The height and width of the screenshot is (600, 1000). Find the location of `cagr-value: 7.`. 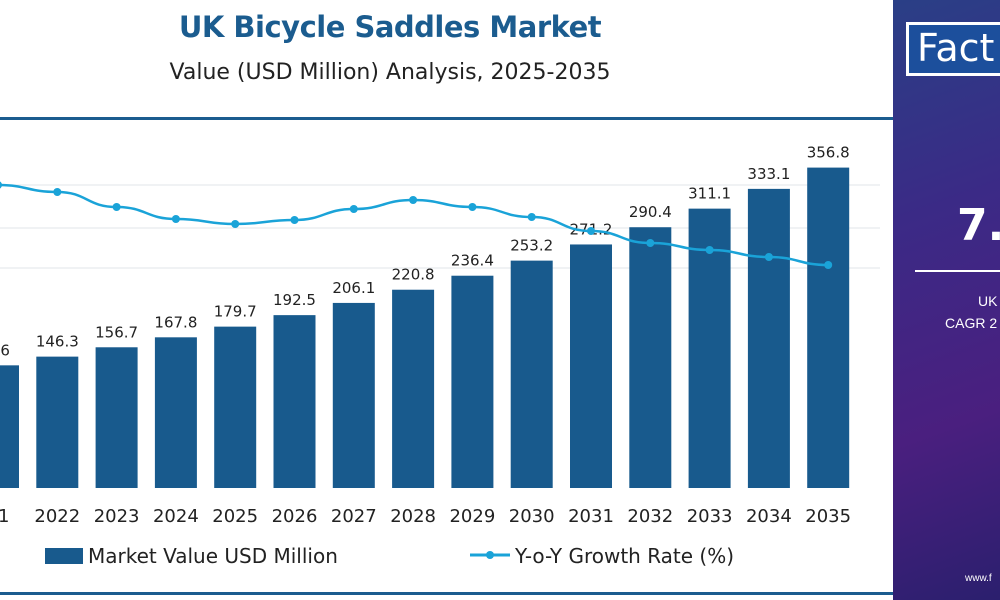

cagr-value: 7. is located at coordinates (978, 225).